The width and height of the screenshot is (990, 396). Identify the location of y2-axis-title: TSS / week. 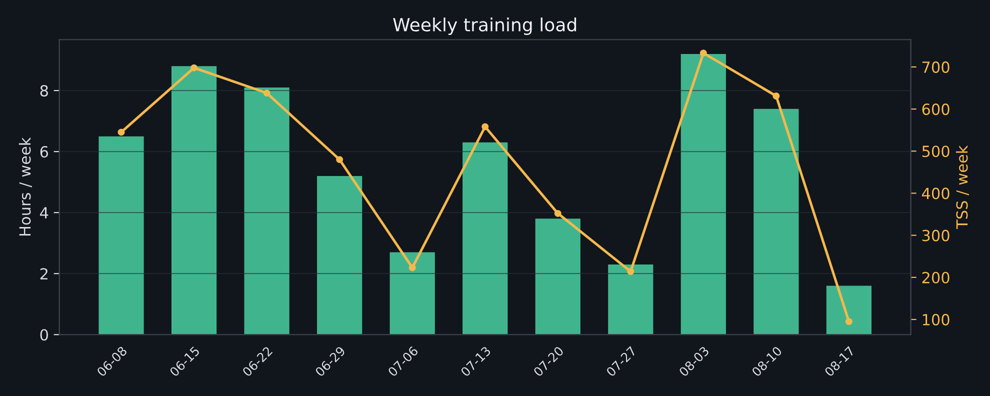
(962, 187).